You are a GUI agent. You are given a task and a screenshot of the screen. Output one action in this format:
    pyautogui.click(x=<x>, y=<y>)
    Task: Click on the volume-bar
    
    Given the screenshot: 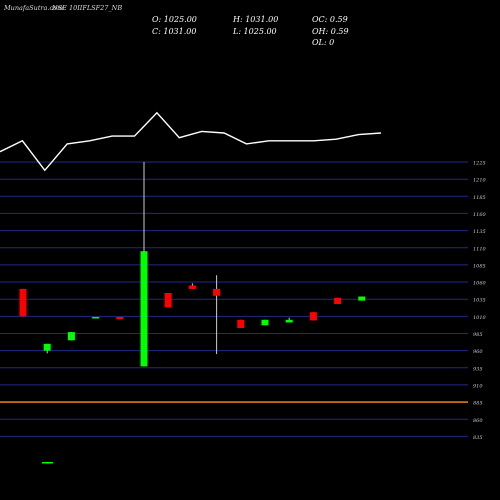 What is the action you would take?
    pyautogui.click(x=47, y=463)
    